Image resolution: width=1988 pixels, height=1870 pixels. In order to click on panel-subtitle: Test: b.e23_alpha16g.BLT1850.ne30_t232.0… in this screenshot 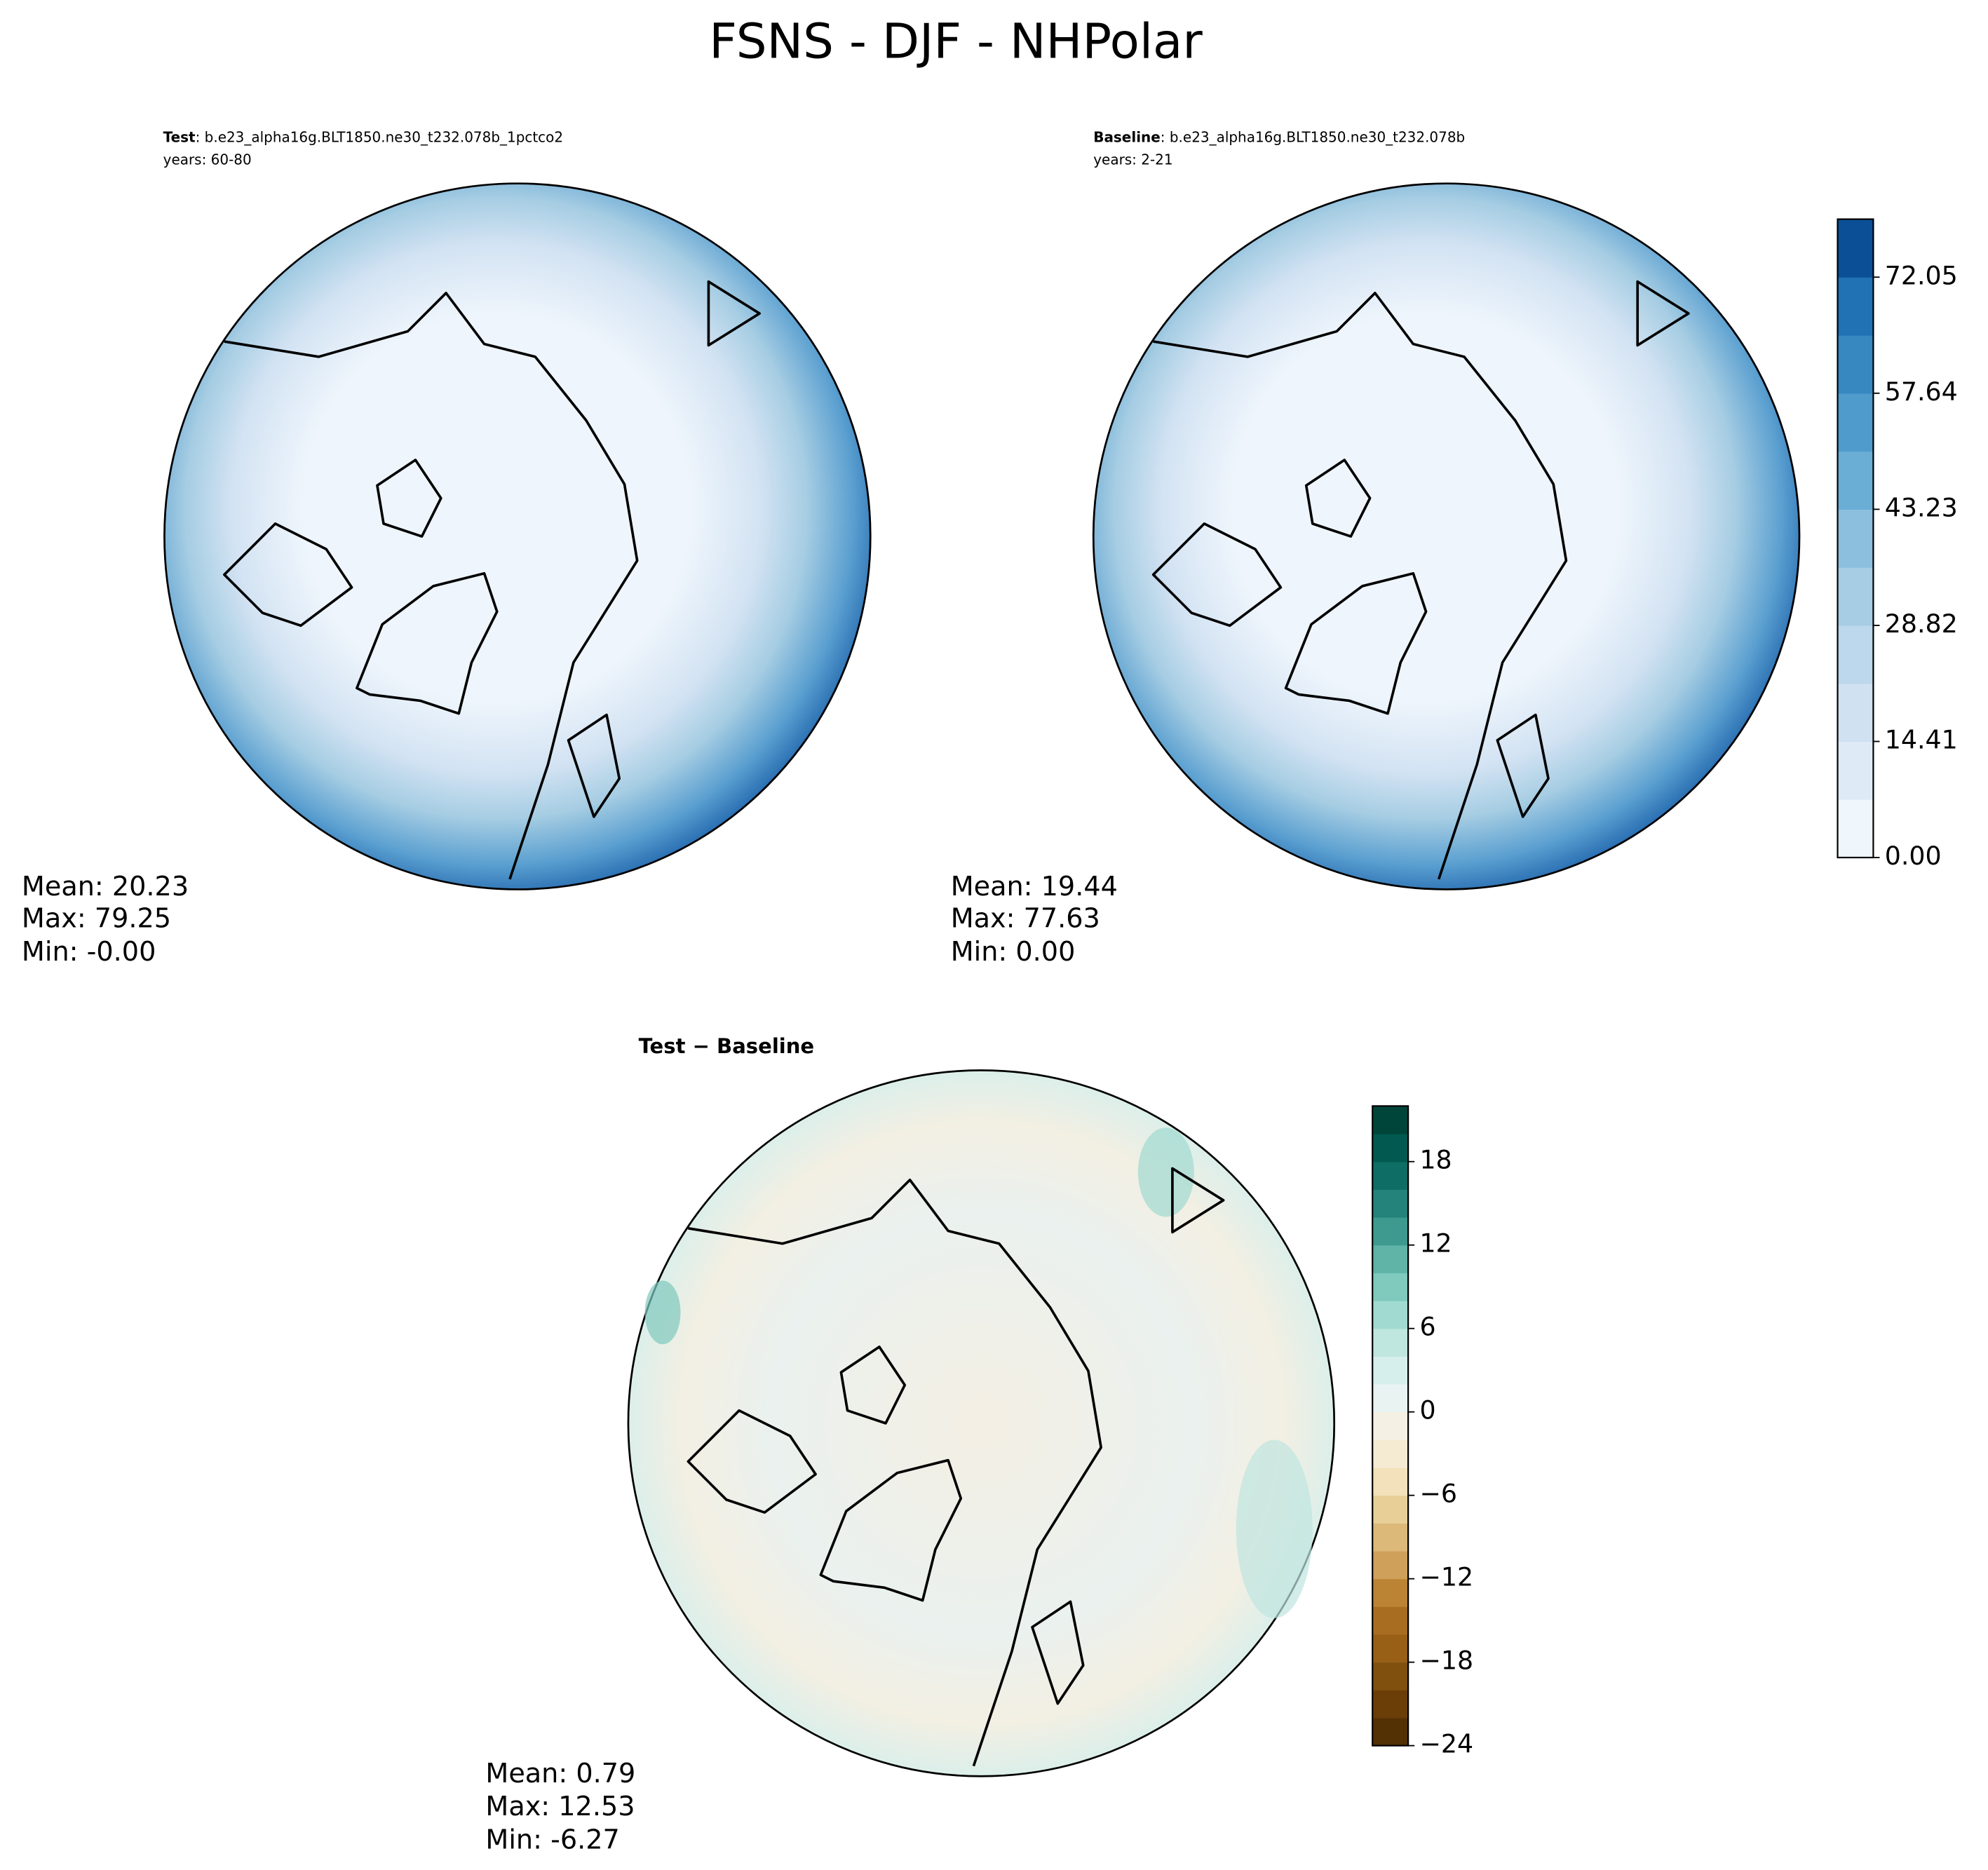, I will do `click(363, 136)`.